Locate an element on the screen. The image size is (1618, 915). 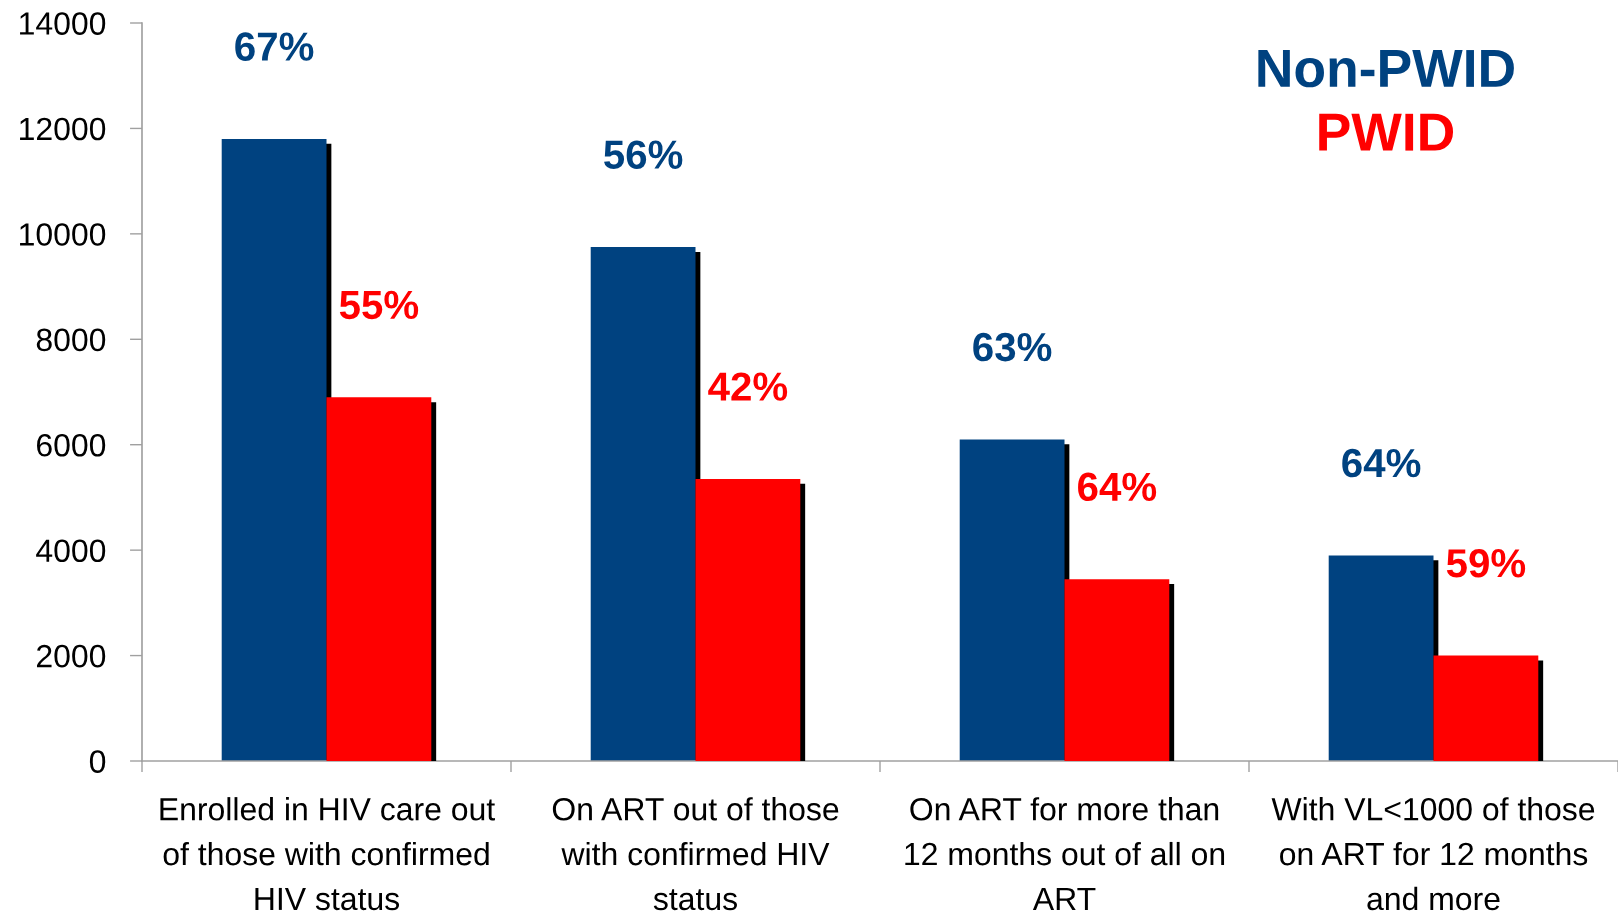
x-tick-label: Enrolled in HIV care out of those with confirmed HIV status is located at coordinates (327, 854).